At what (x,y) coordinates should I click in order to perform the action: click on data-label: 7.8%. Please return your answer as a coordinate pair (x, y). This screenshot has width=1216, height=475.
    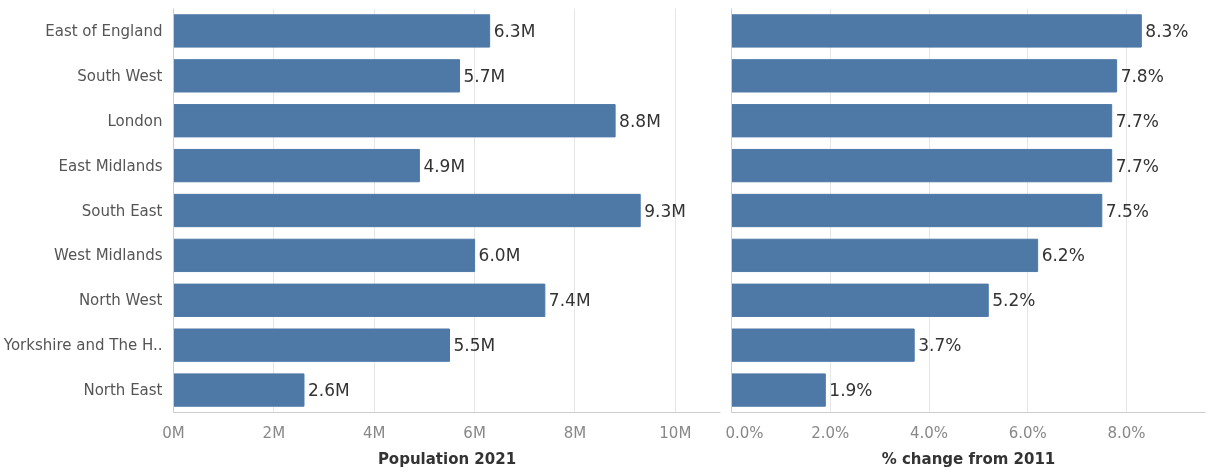
    Looking at the image, I should click on (1142, 75).